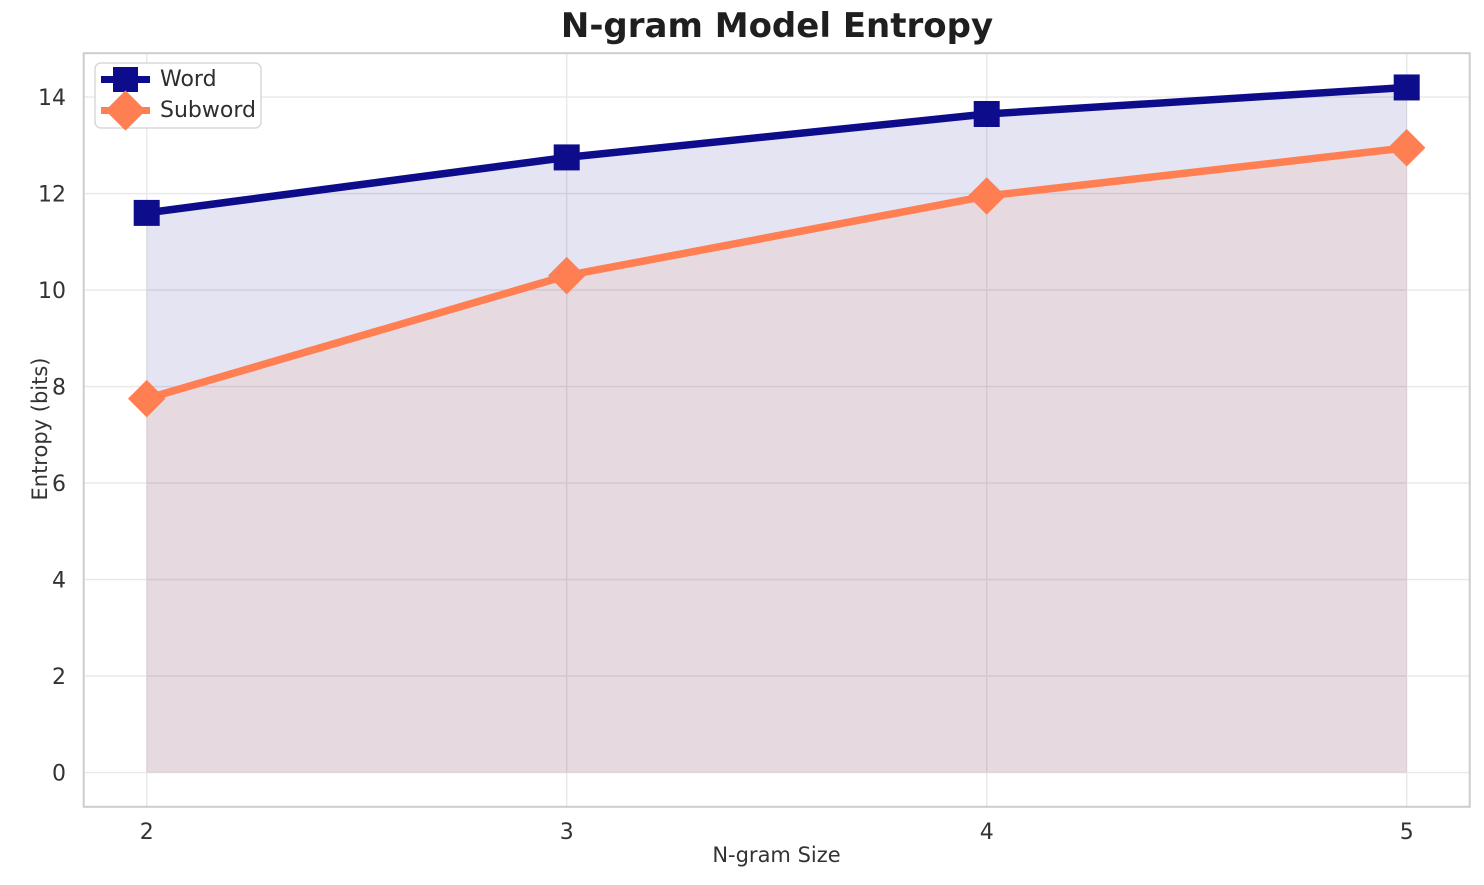 Image resolution: width=1484 pixels, height=885 pixels. What do you see at coordinates (208, 110) in the screenshot?
I see `legend-label: Subword` at bounding box center [208, 110].